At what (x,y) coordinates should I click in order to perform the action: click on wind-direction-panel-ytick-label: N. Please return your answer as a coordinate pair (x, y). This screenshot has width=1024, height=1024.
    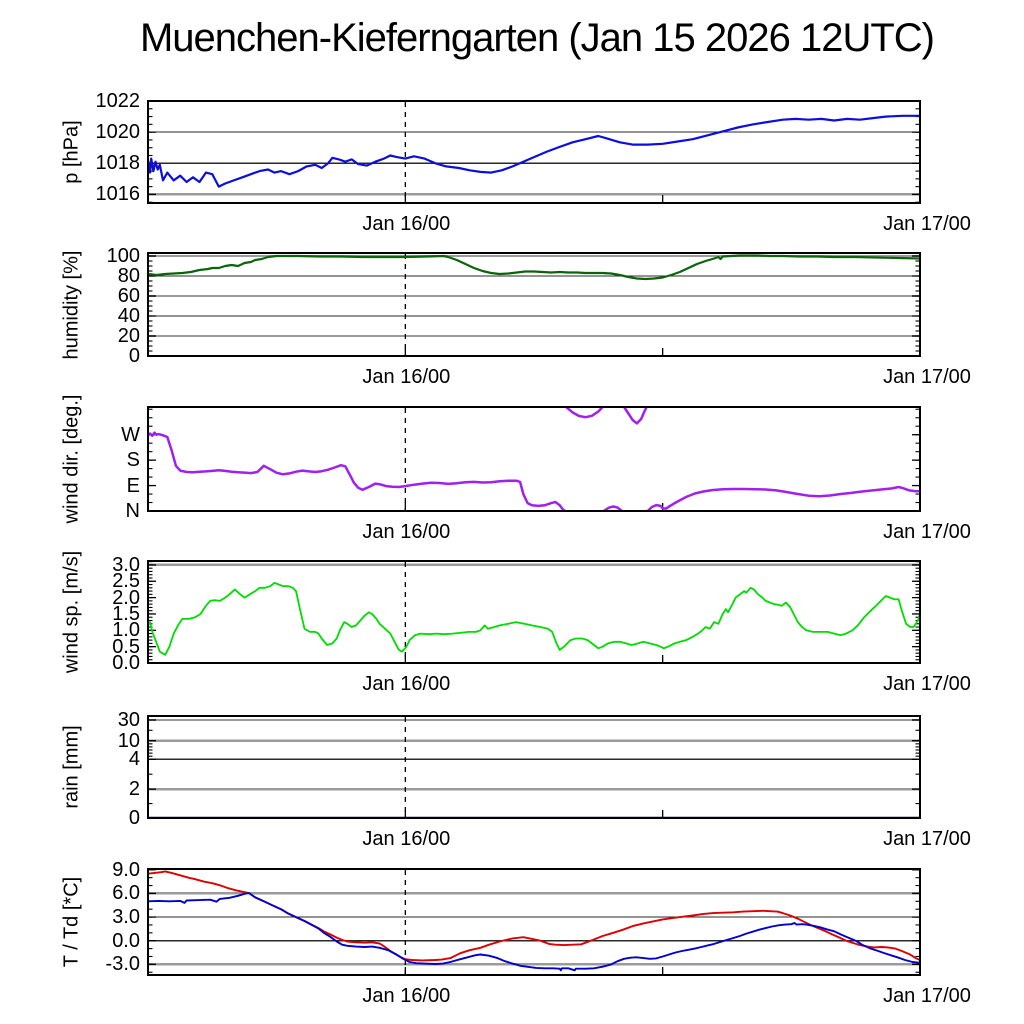
    Looking at the image, I should click on (132, 511).